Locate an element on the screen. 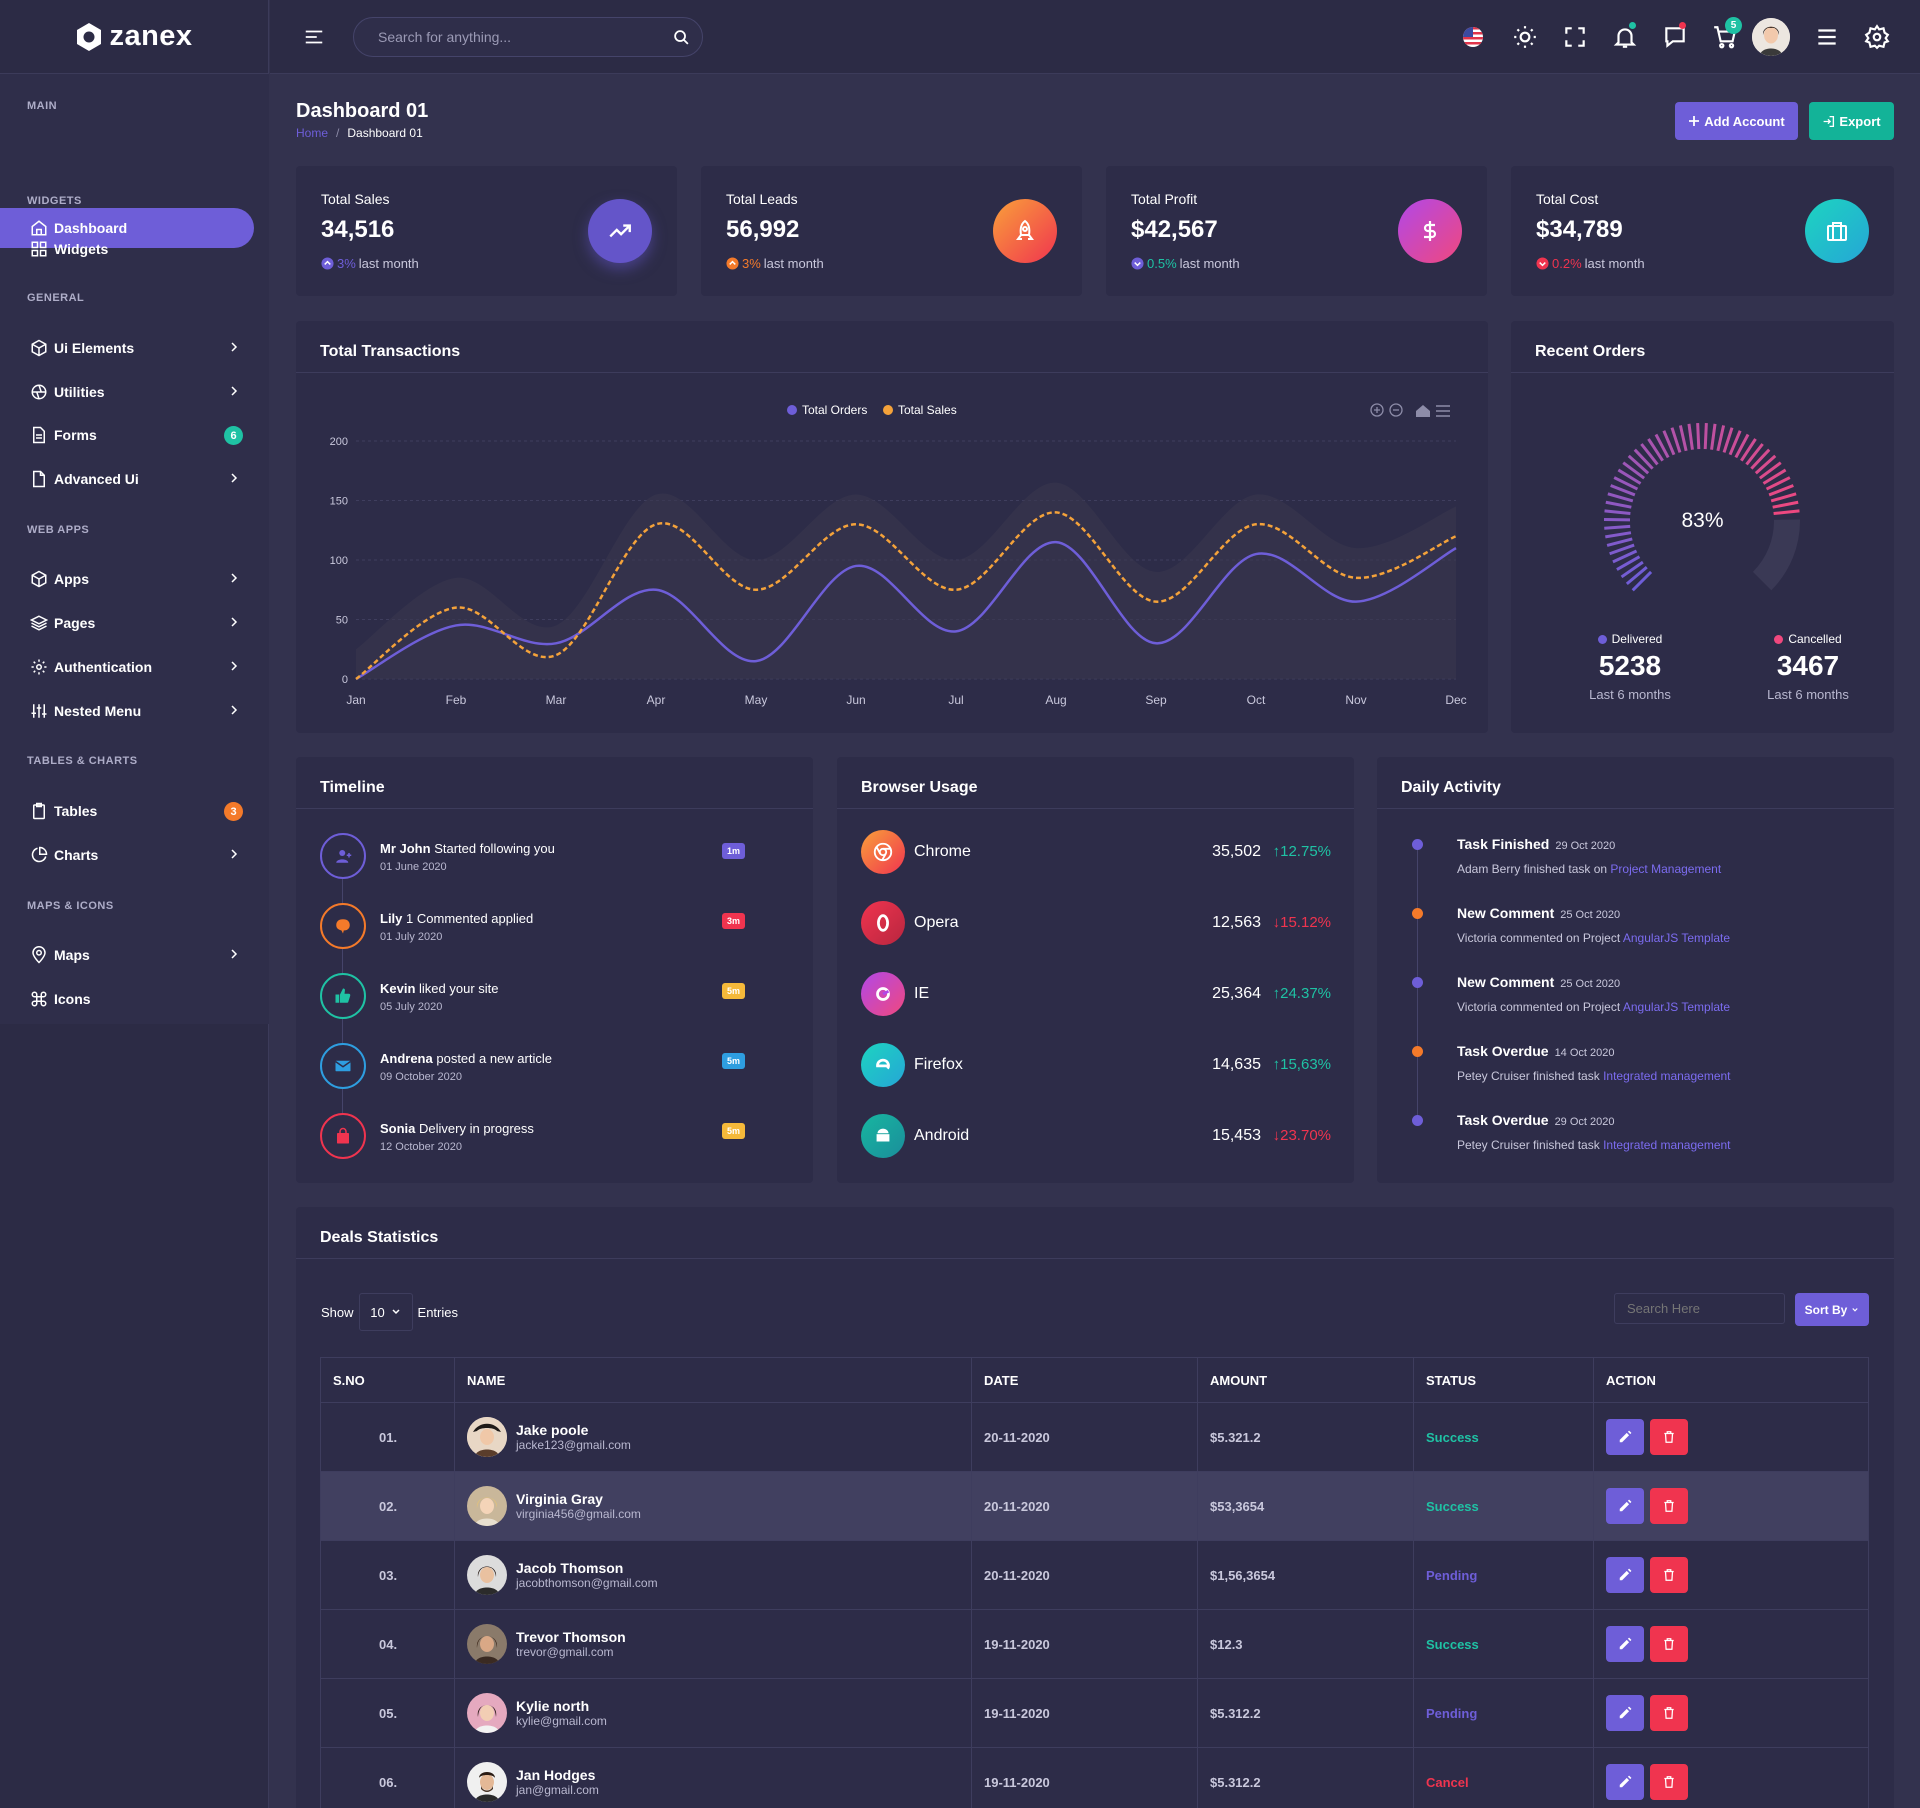 Image resolution: width=1920 pixels, height=1808 pixels. sort-by-button: Sort By is located at coordinates (1832, 1309).